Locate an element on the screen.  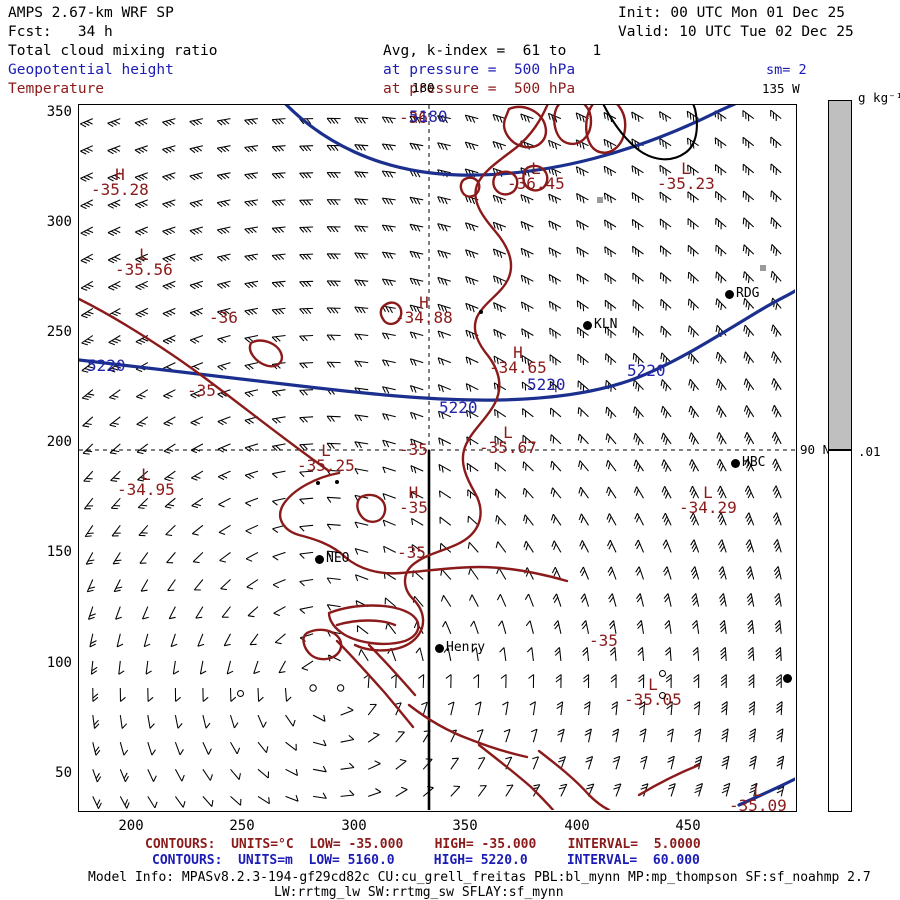
extremum-value: -35.23 is located at coordinates (686, 183).